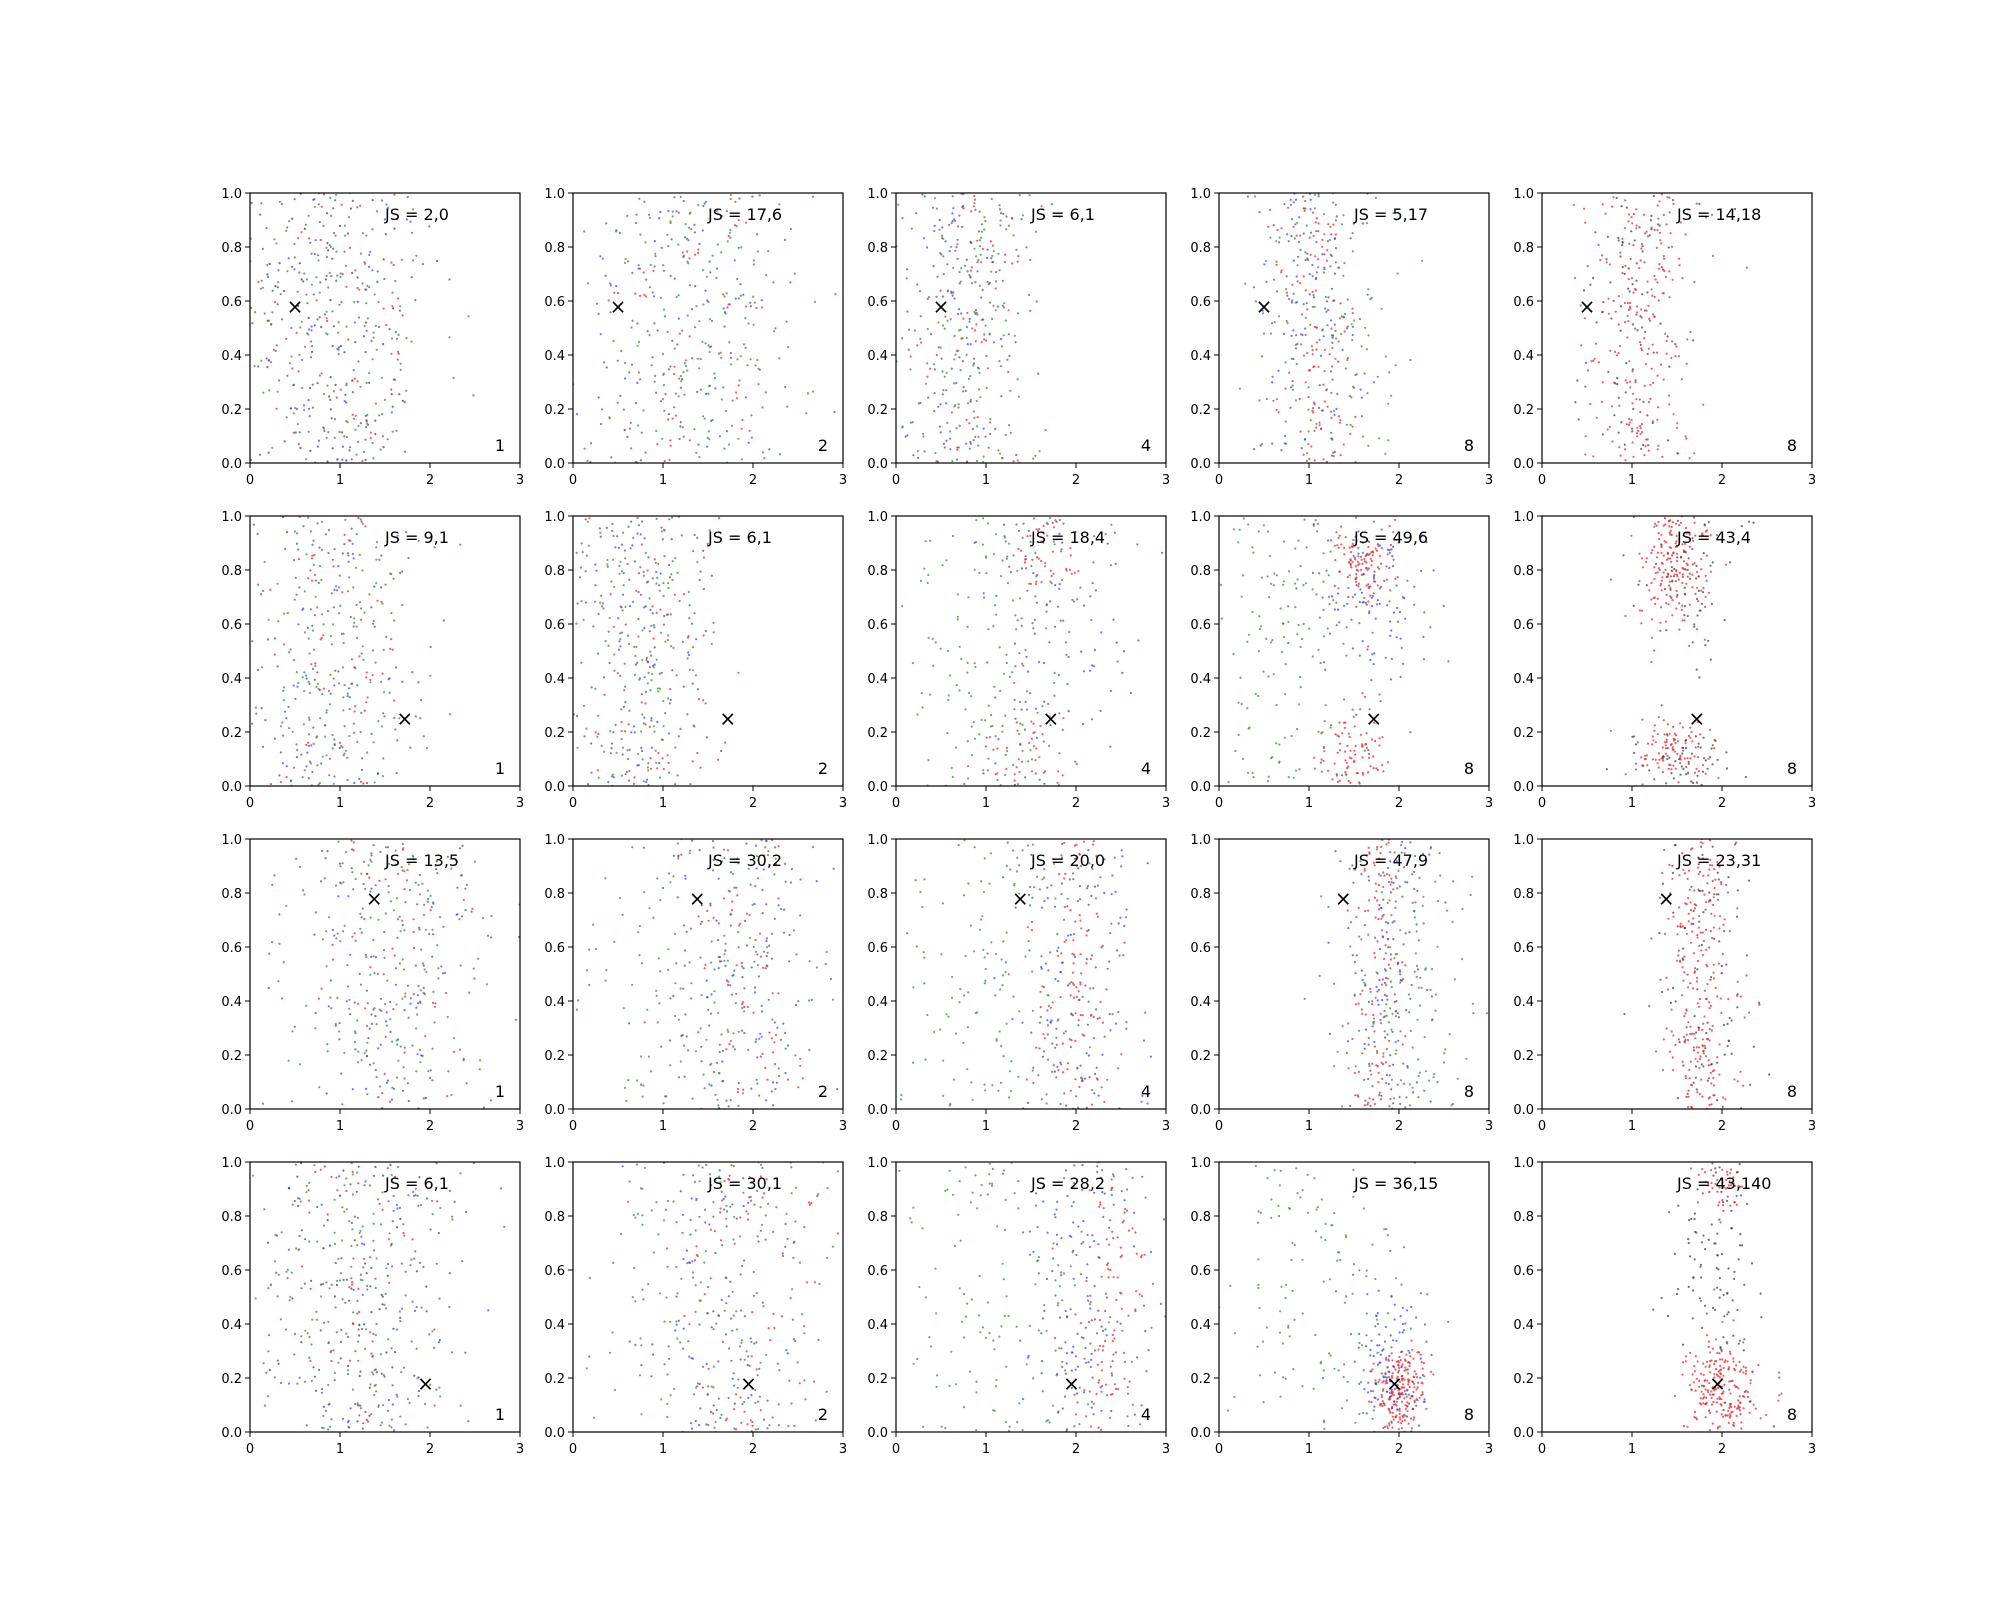 Image resolution: width=2000 pixels, height=1600 pixels. What do you see at coordinates (1146, 768) in the screenshot?
I see `panel-count-label: 4` at bounding box center [1146, 768].